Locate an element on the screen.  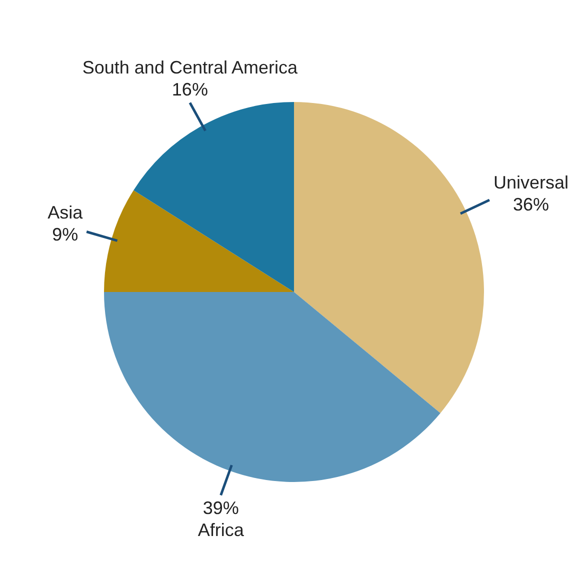
data-label: 9% is located at coordinates (65, 234).